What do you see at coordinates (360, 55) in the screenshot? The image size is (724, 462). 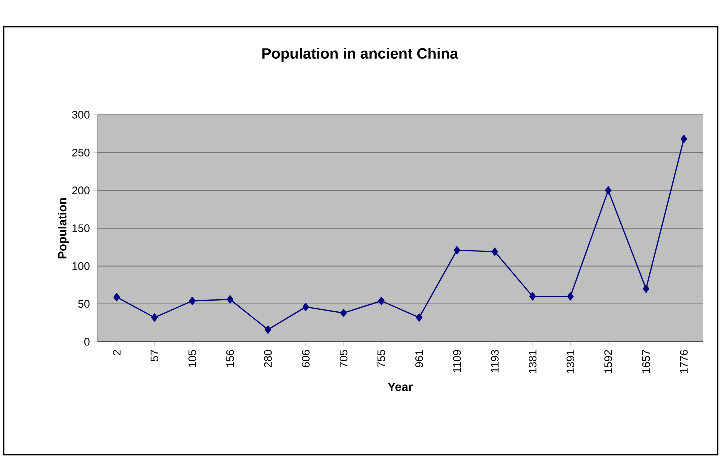 I see `chart-title: Population in ancient China` at bounding box center [360, 55].